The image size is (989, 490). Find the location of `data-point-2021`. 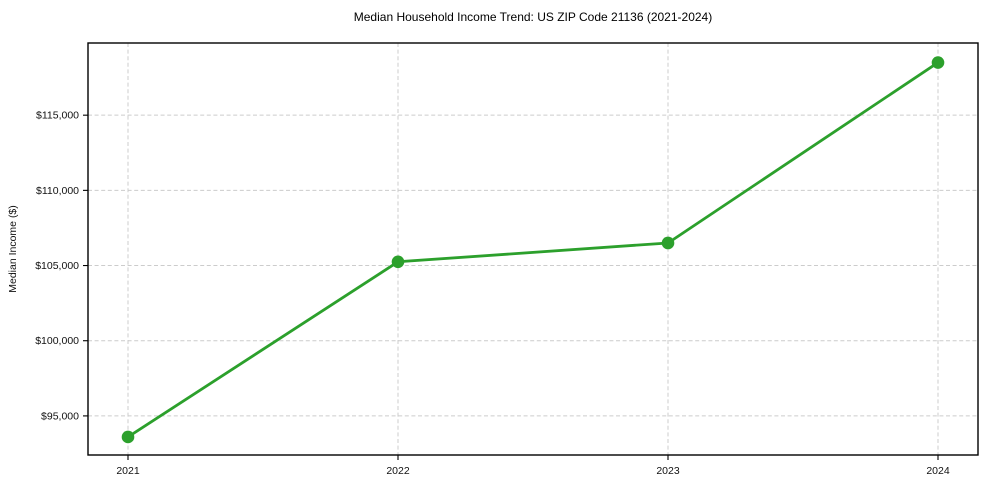

data-point-2021 is located at coordinates (128, 437).